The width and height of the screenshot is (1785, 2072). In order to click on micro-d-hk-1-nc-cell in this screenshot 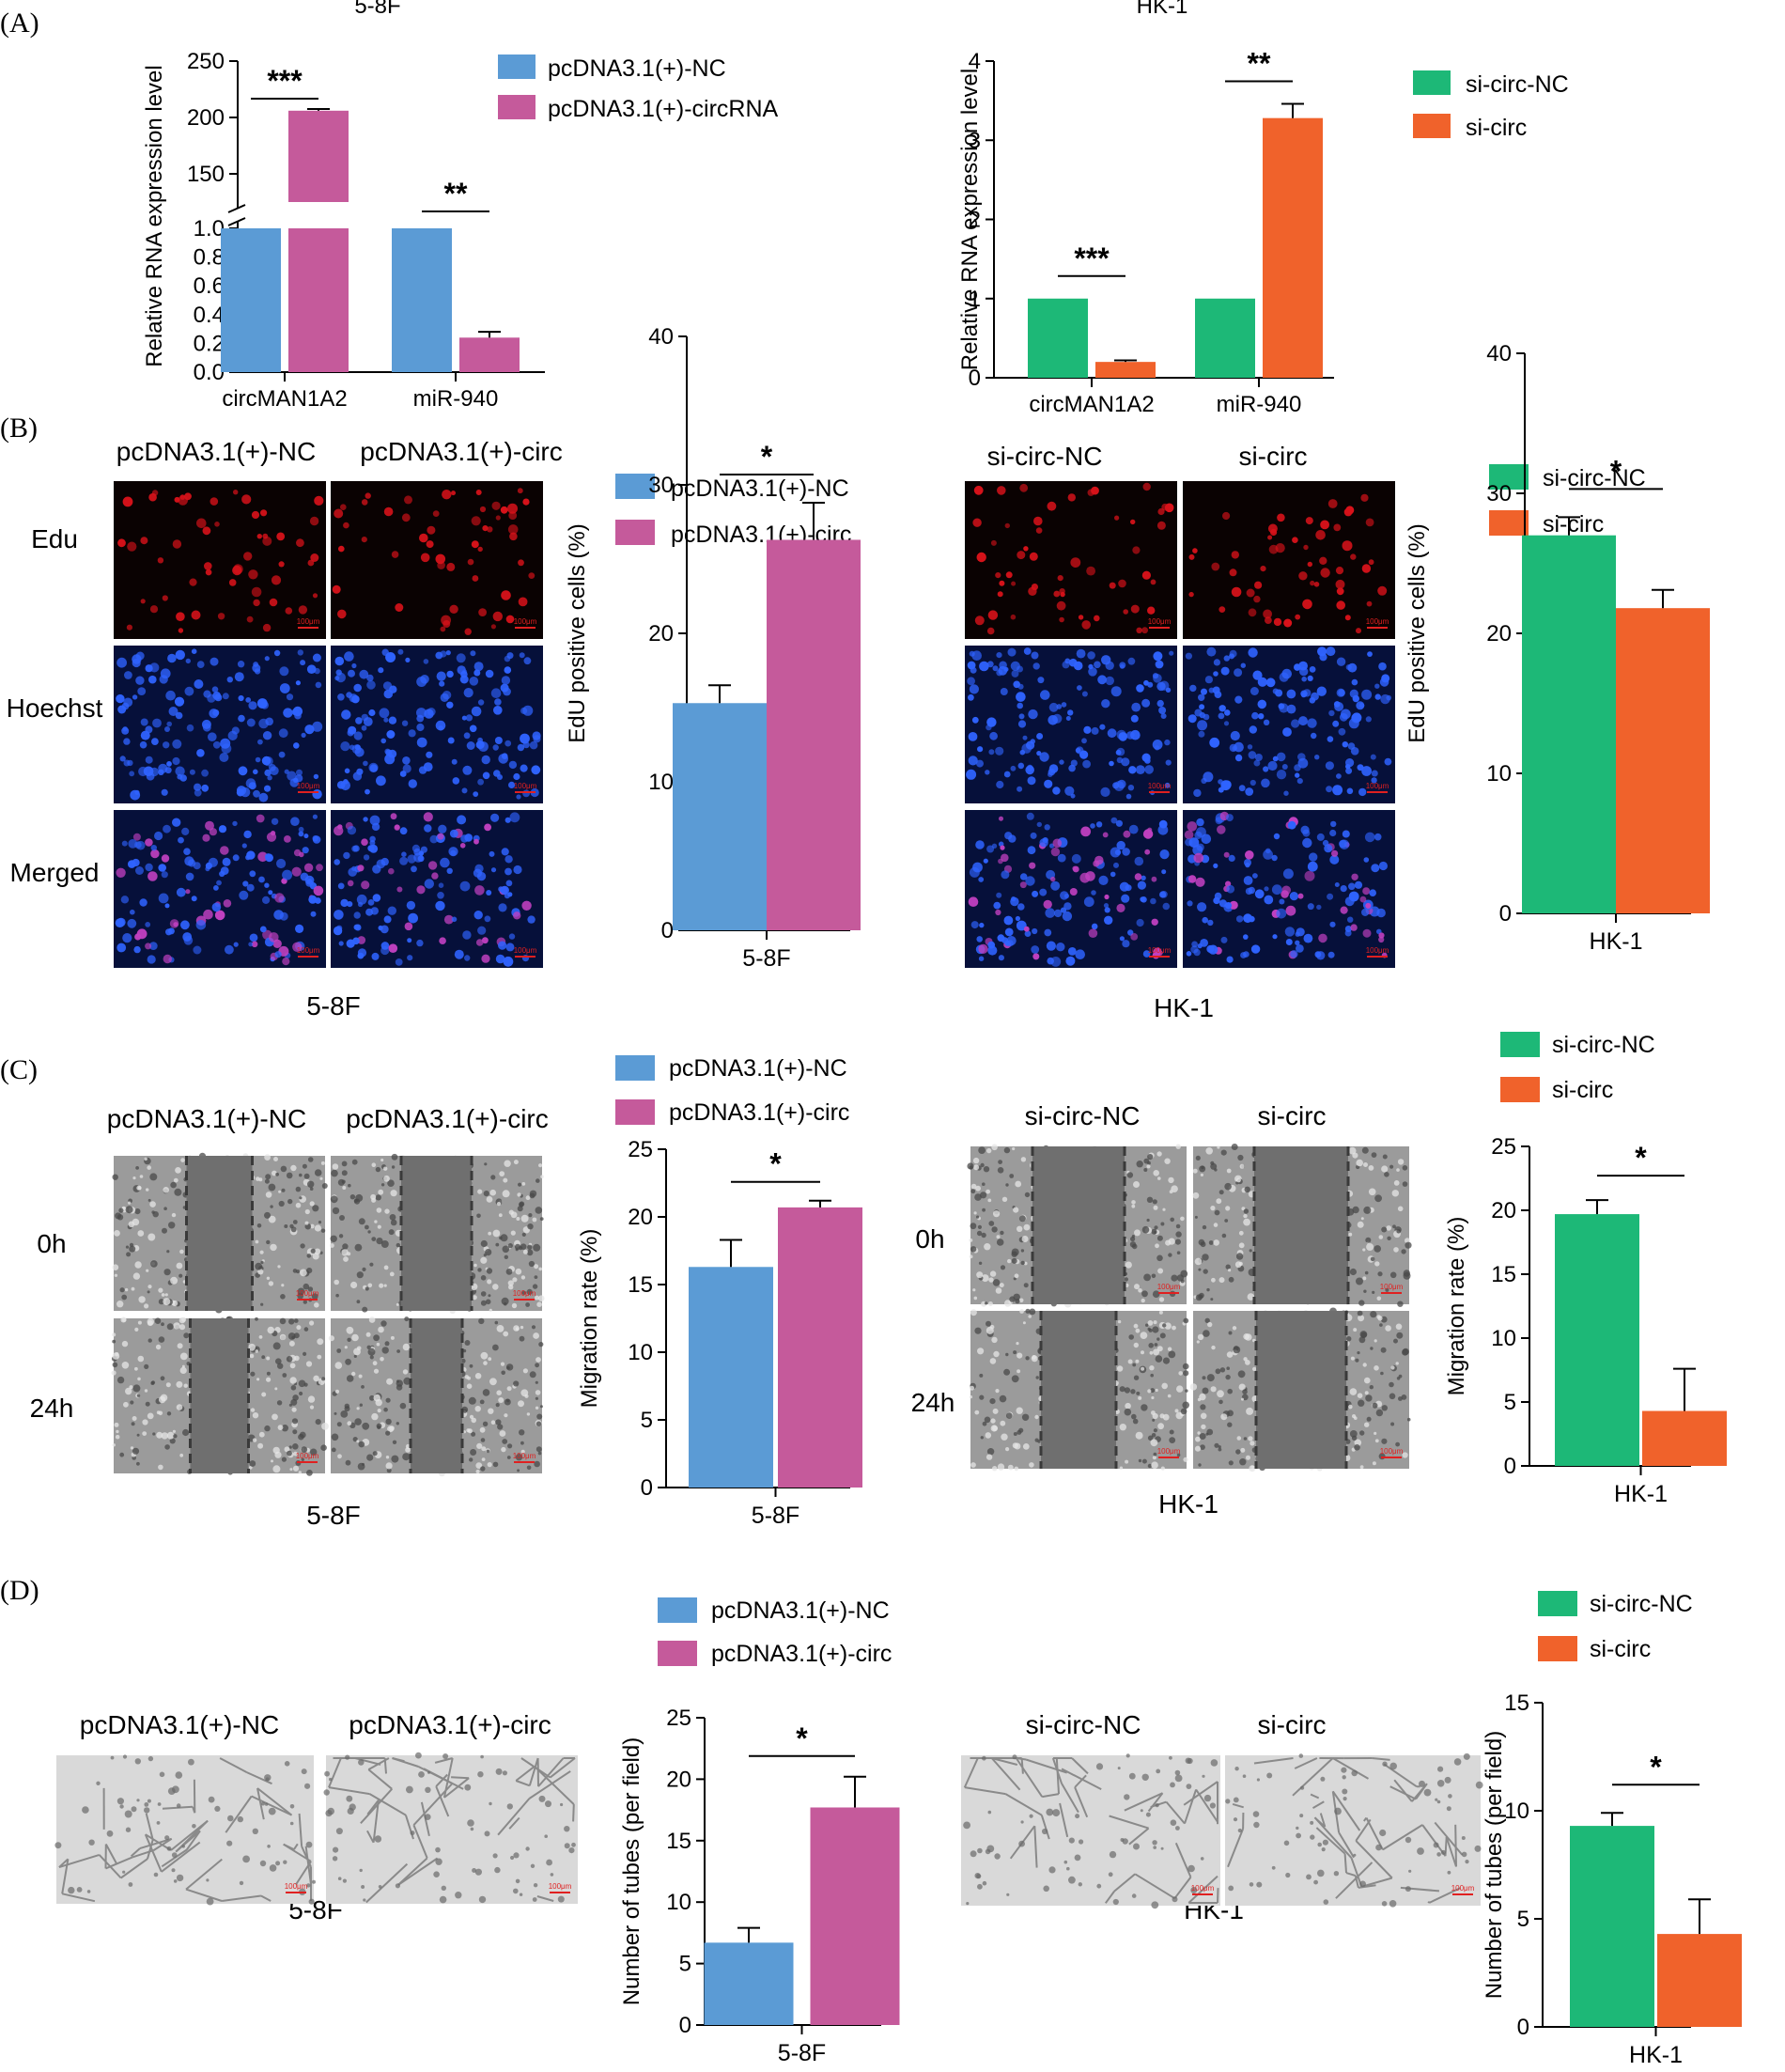, I will do `click(1170, 1758)`.